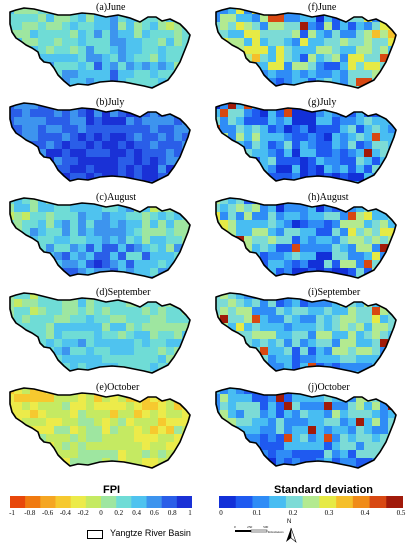  What do you see at coordinates (293, 513) in the screenshot?
I see `colorbar-tick-label: 0.2` at bounding box center [293, 513].